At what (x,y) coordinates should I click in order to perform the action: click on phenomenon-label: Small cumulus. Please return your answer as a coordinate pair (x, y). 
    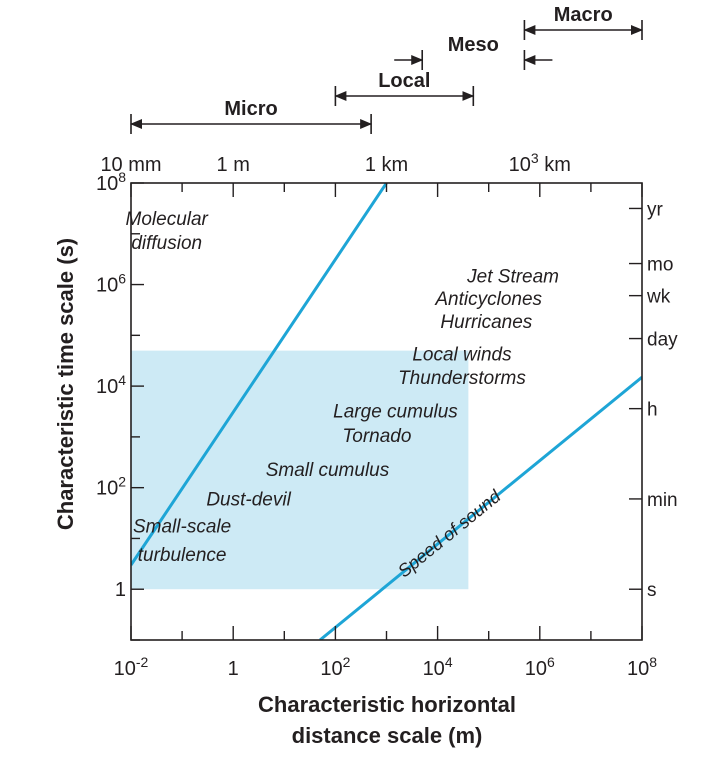
    Looking at the image, I should click on (328, 470).